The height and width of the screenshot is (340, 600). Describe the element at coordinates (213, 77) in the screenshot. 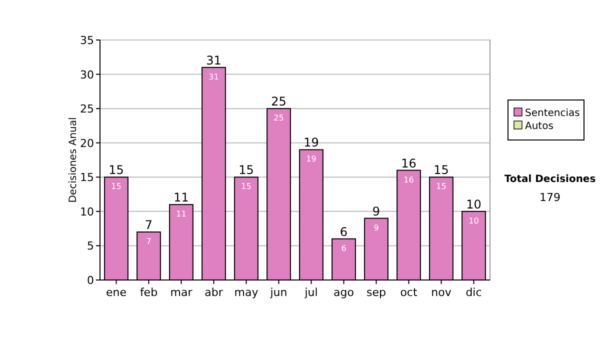

I see `data-label: 31` at that location.